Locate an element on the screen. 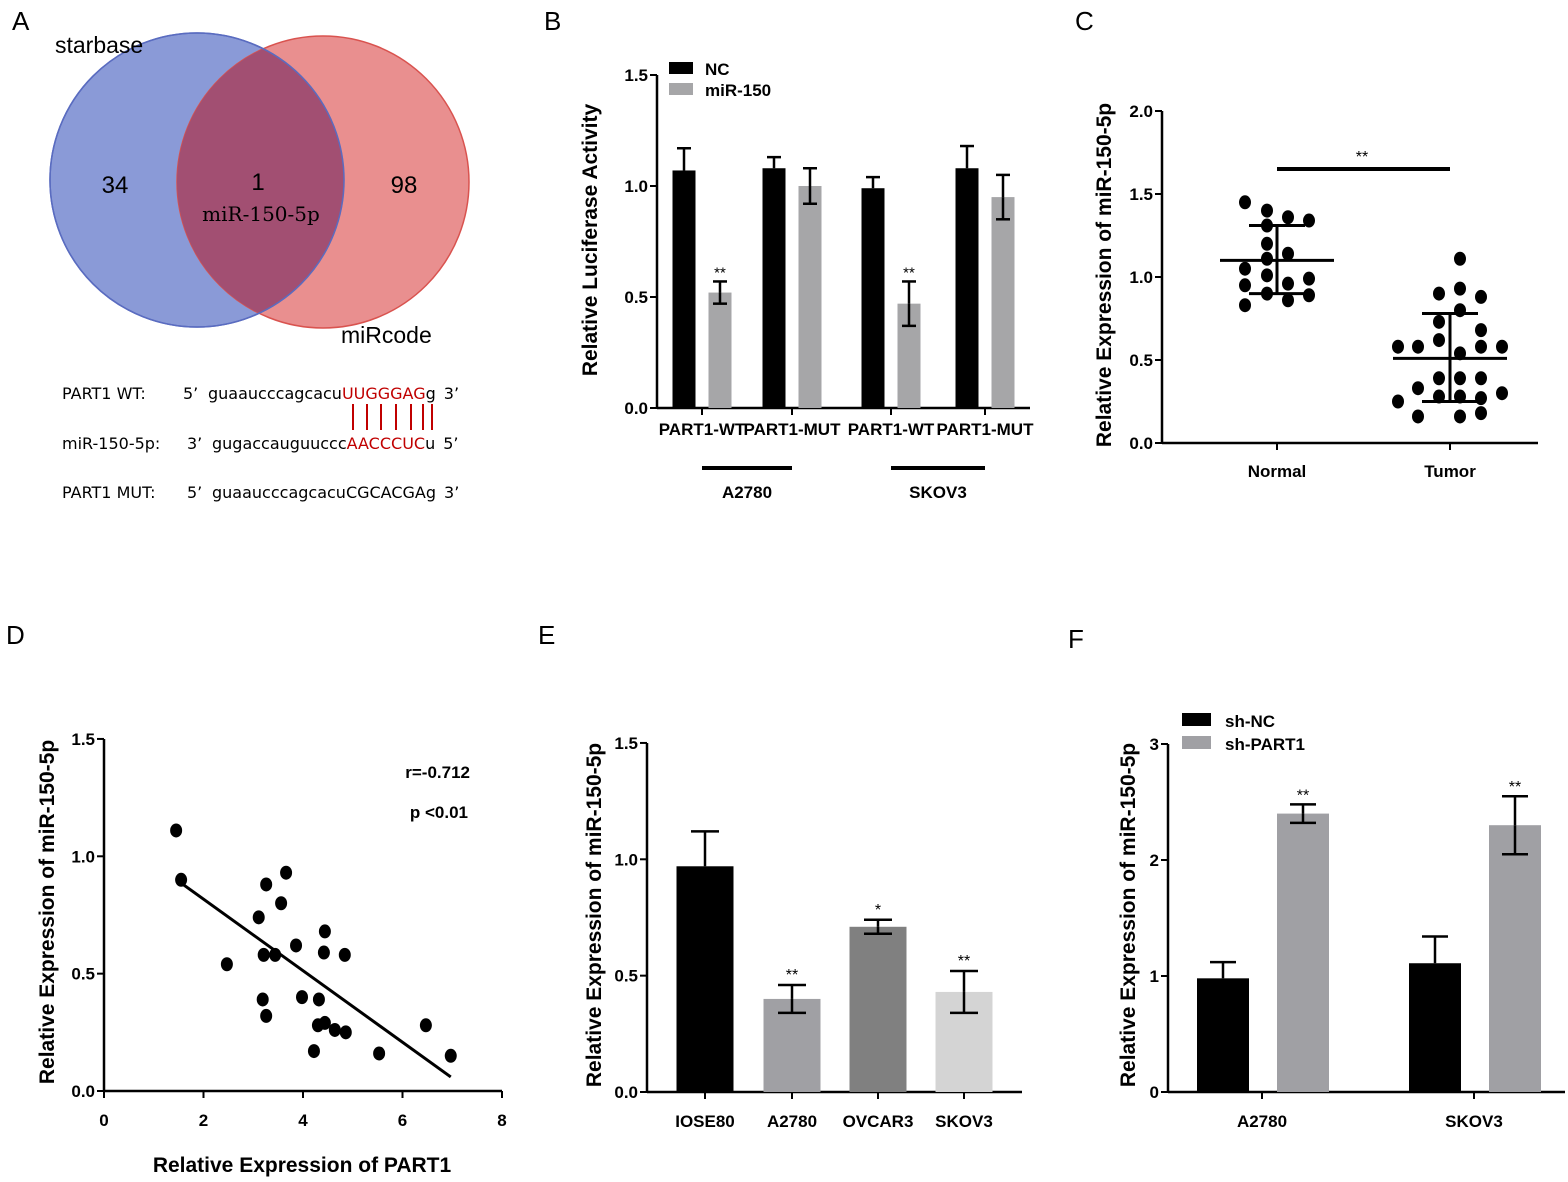  x-tick-label: 0 is located at coordinates (103, 1120).